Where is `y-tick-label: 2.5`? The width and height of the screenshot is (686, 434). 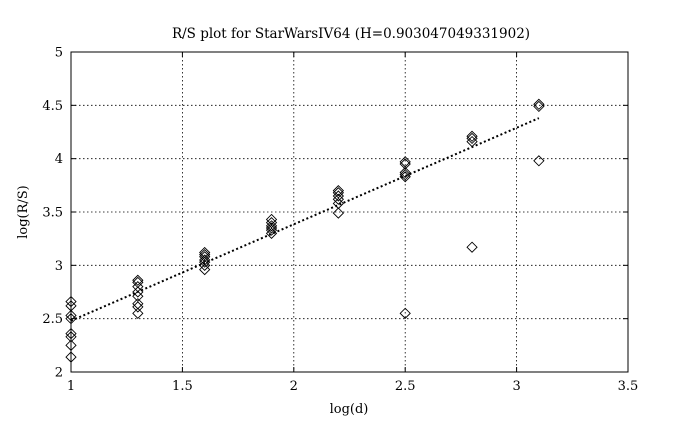
y-tick-label: 2.5 is located at coordinates (52, 319).